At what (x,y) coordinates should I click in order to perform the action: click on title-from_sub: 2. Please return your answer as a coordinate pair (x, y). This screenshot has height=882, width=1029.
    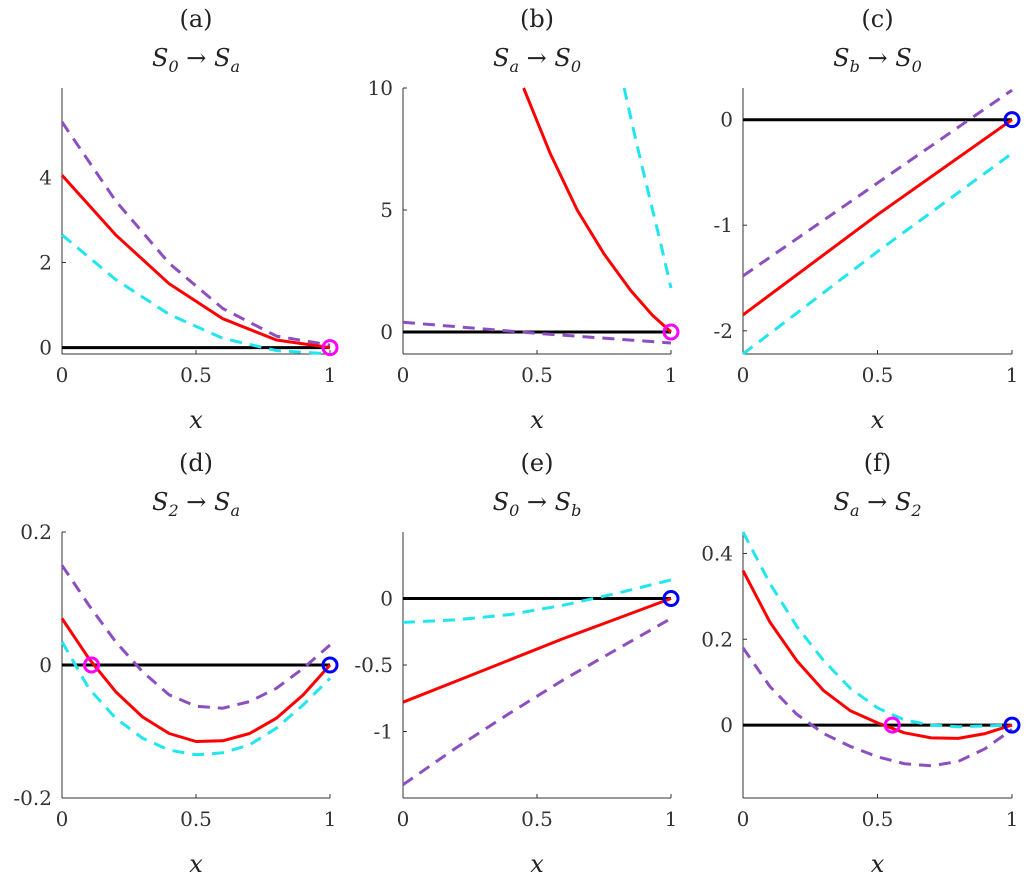
    Looking at the image, I should click on (172, 510).